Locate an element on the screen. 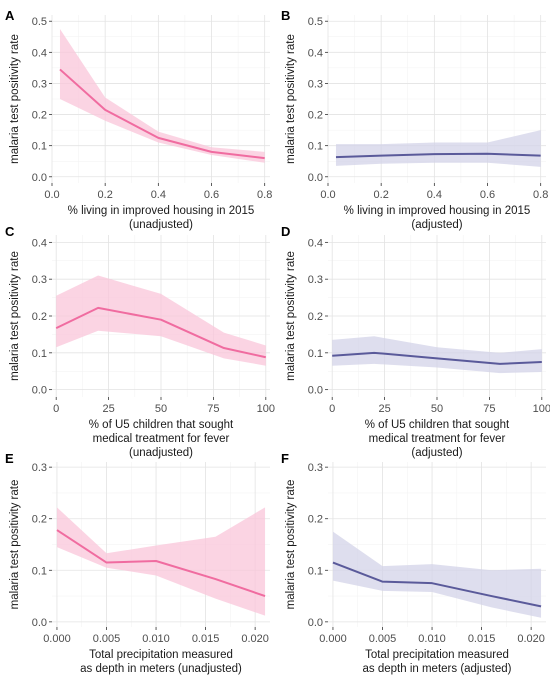  panel-letter: E is located at coordinates (9, 458).